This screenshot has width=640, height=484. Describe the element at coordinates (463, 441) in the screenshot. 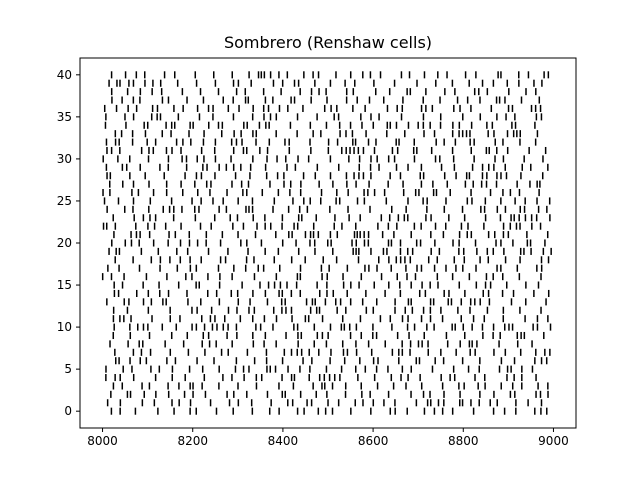

I see `x-tick-label: 8800` at that location.